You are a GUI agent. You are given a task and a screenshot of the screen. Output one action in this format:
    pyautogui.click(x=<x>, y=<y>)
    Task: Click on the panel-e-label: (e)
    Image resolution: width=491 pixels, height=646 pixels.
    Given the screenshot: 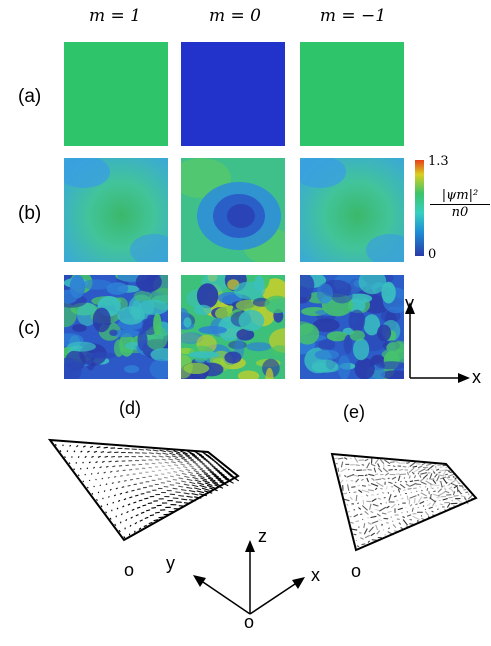 What is the action you would take?
    pyautogui.click(x=354, y=412)
    